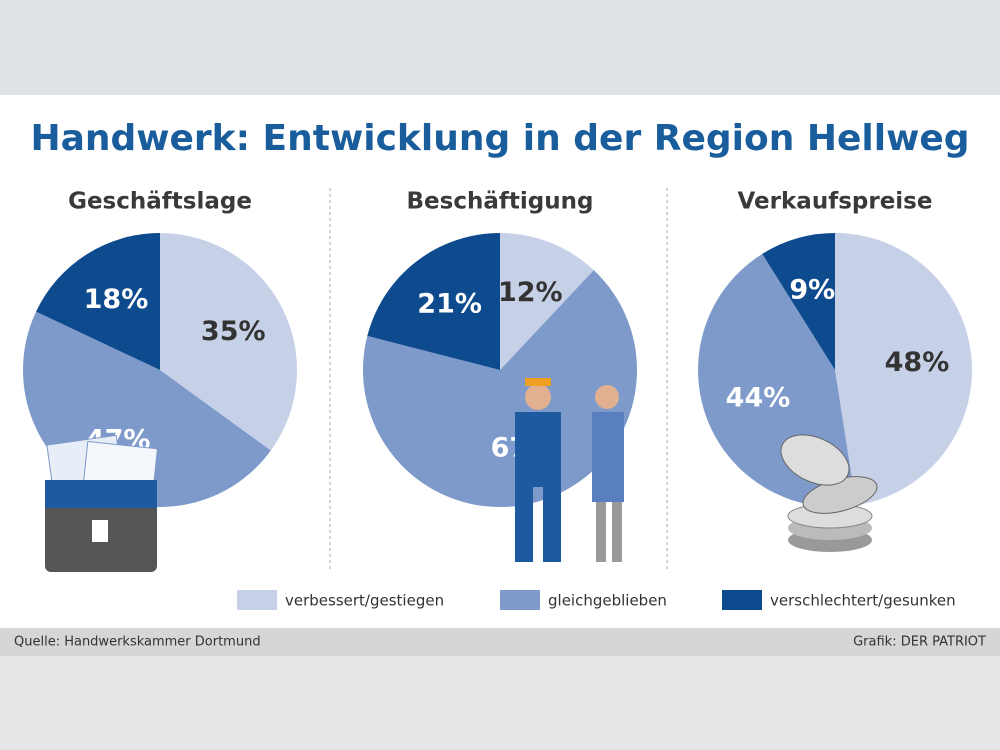  What do you see at coordinates (364, 601) in the screenshot?
I see `legend-label: verbessert/gestiegen` at bounding box center [364, 601].